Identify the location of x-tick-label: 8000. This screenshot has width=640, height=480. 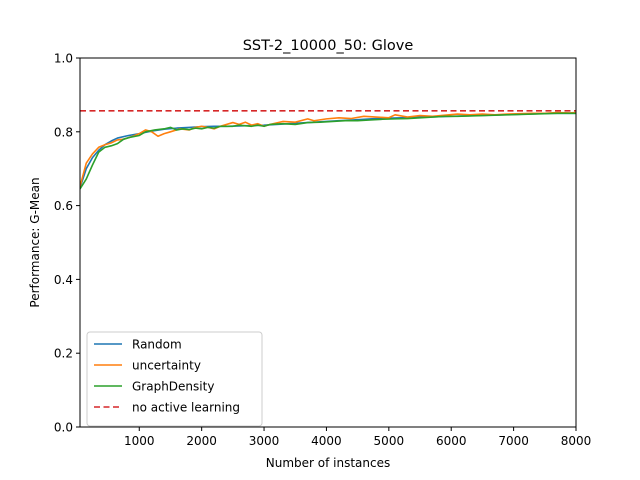
(576, 441).